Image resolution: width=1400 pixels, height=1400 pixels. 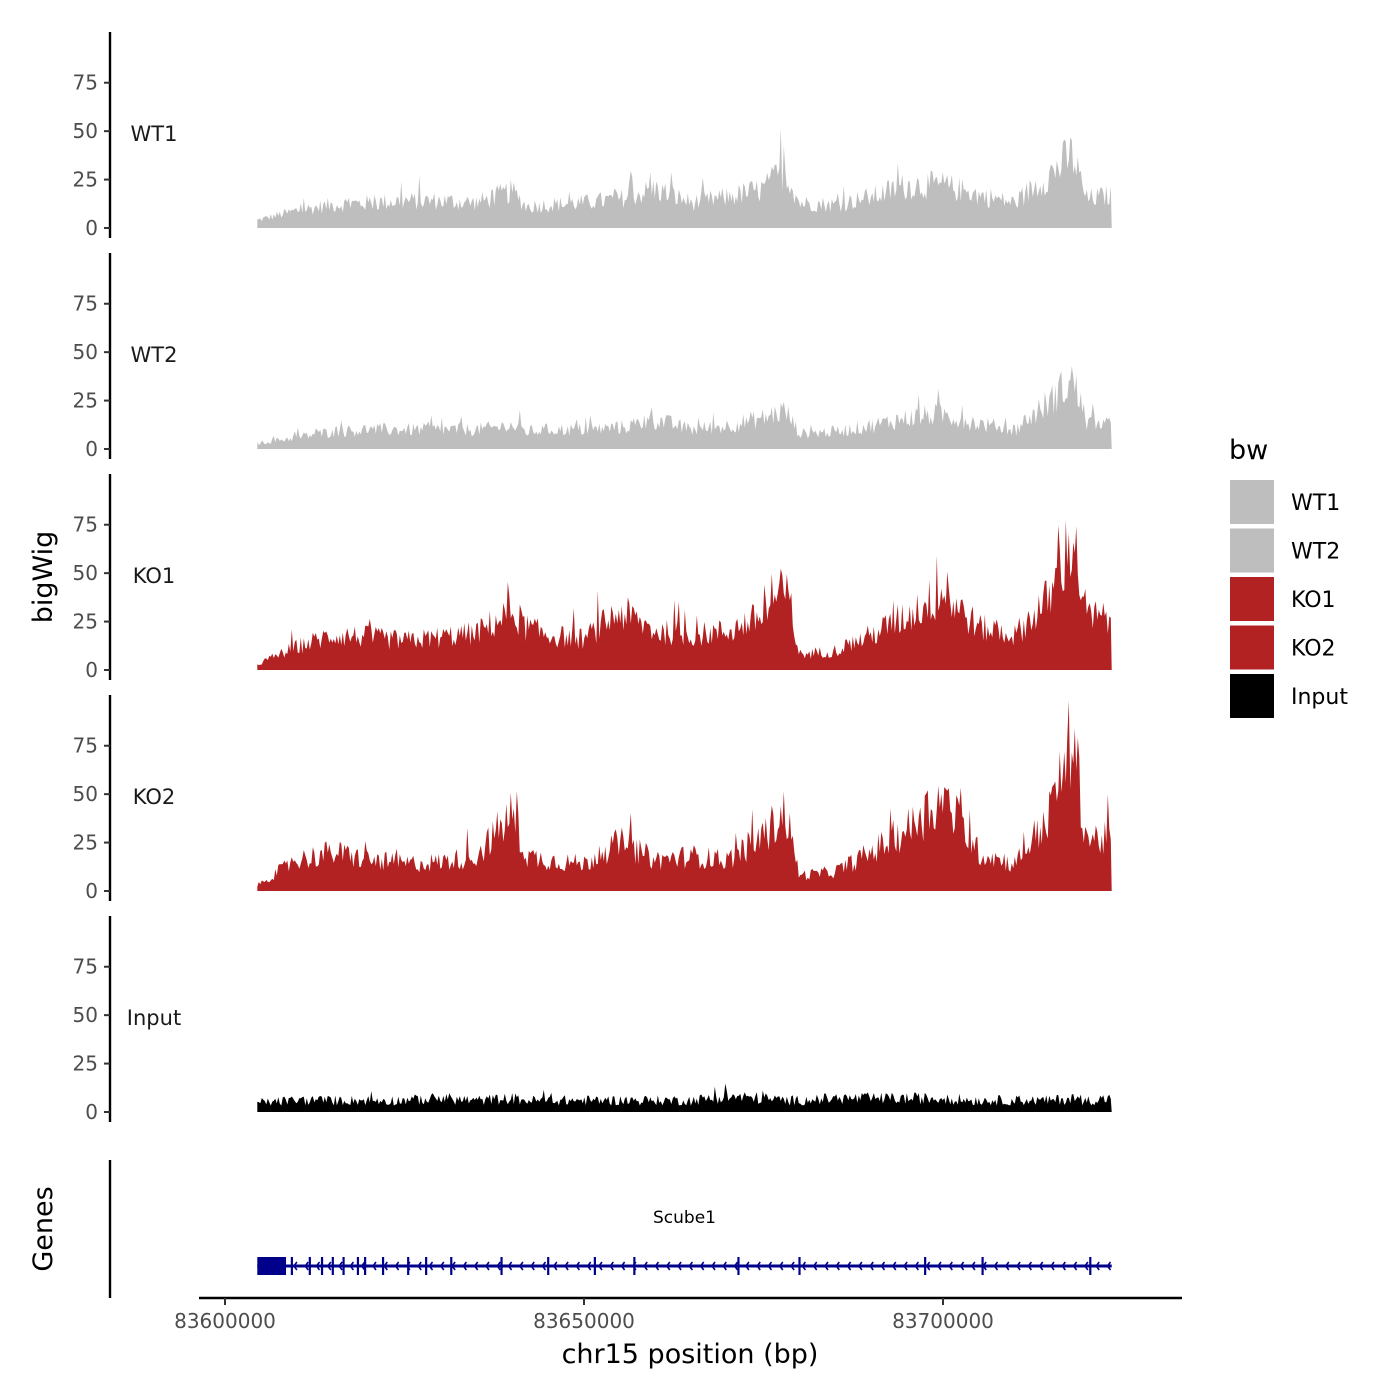 I want to click on track-label: Input, so click(x=154, y=1018).